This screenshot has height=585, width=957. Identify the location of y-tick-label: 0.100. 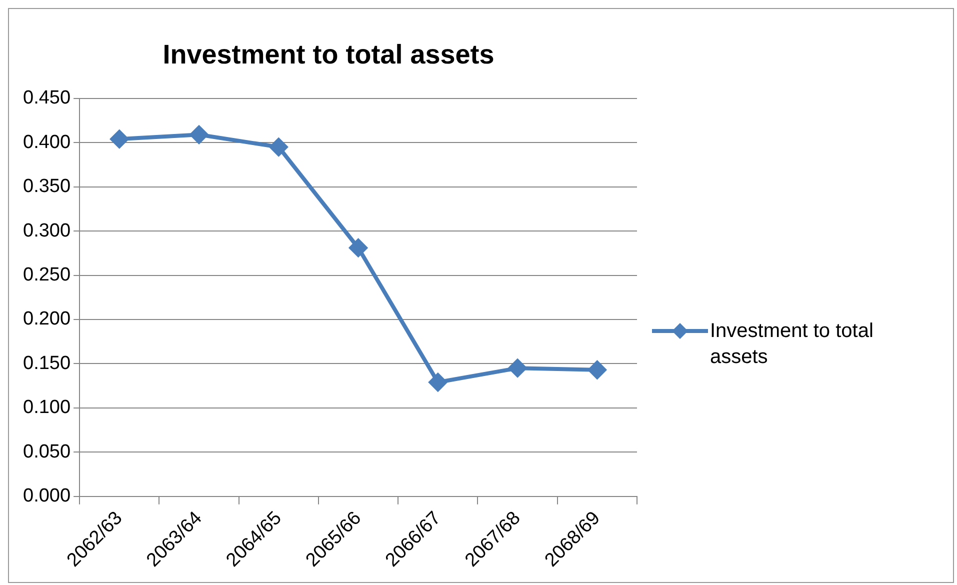
(47, 407).